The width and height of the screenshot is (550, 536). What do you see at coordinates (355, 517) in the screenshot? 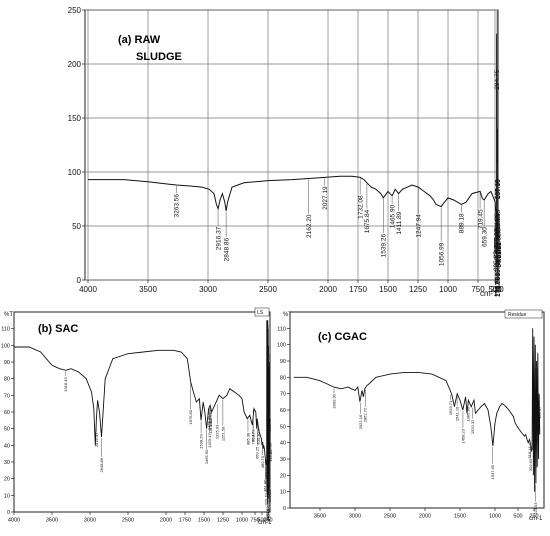
I see `x-tick-label: 3000` at bounding box center [355, 517].